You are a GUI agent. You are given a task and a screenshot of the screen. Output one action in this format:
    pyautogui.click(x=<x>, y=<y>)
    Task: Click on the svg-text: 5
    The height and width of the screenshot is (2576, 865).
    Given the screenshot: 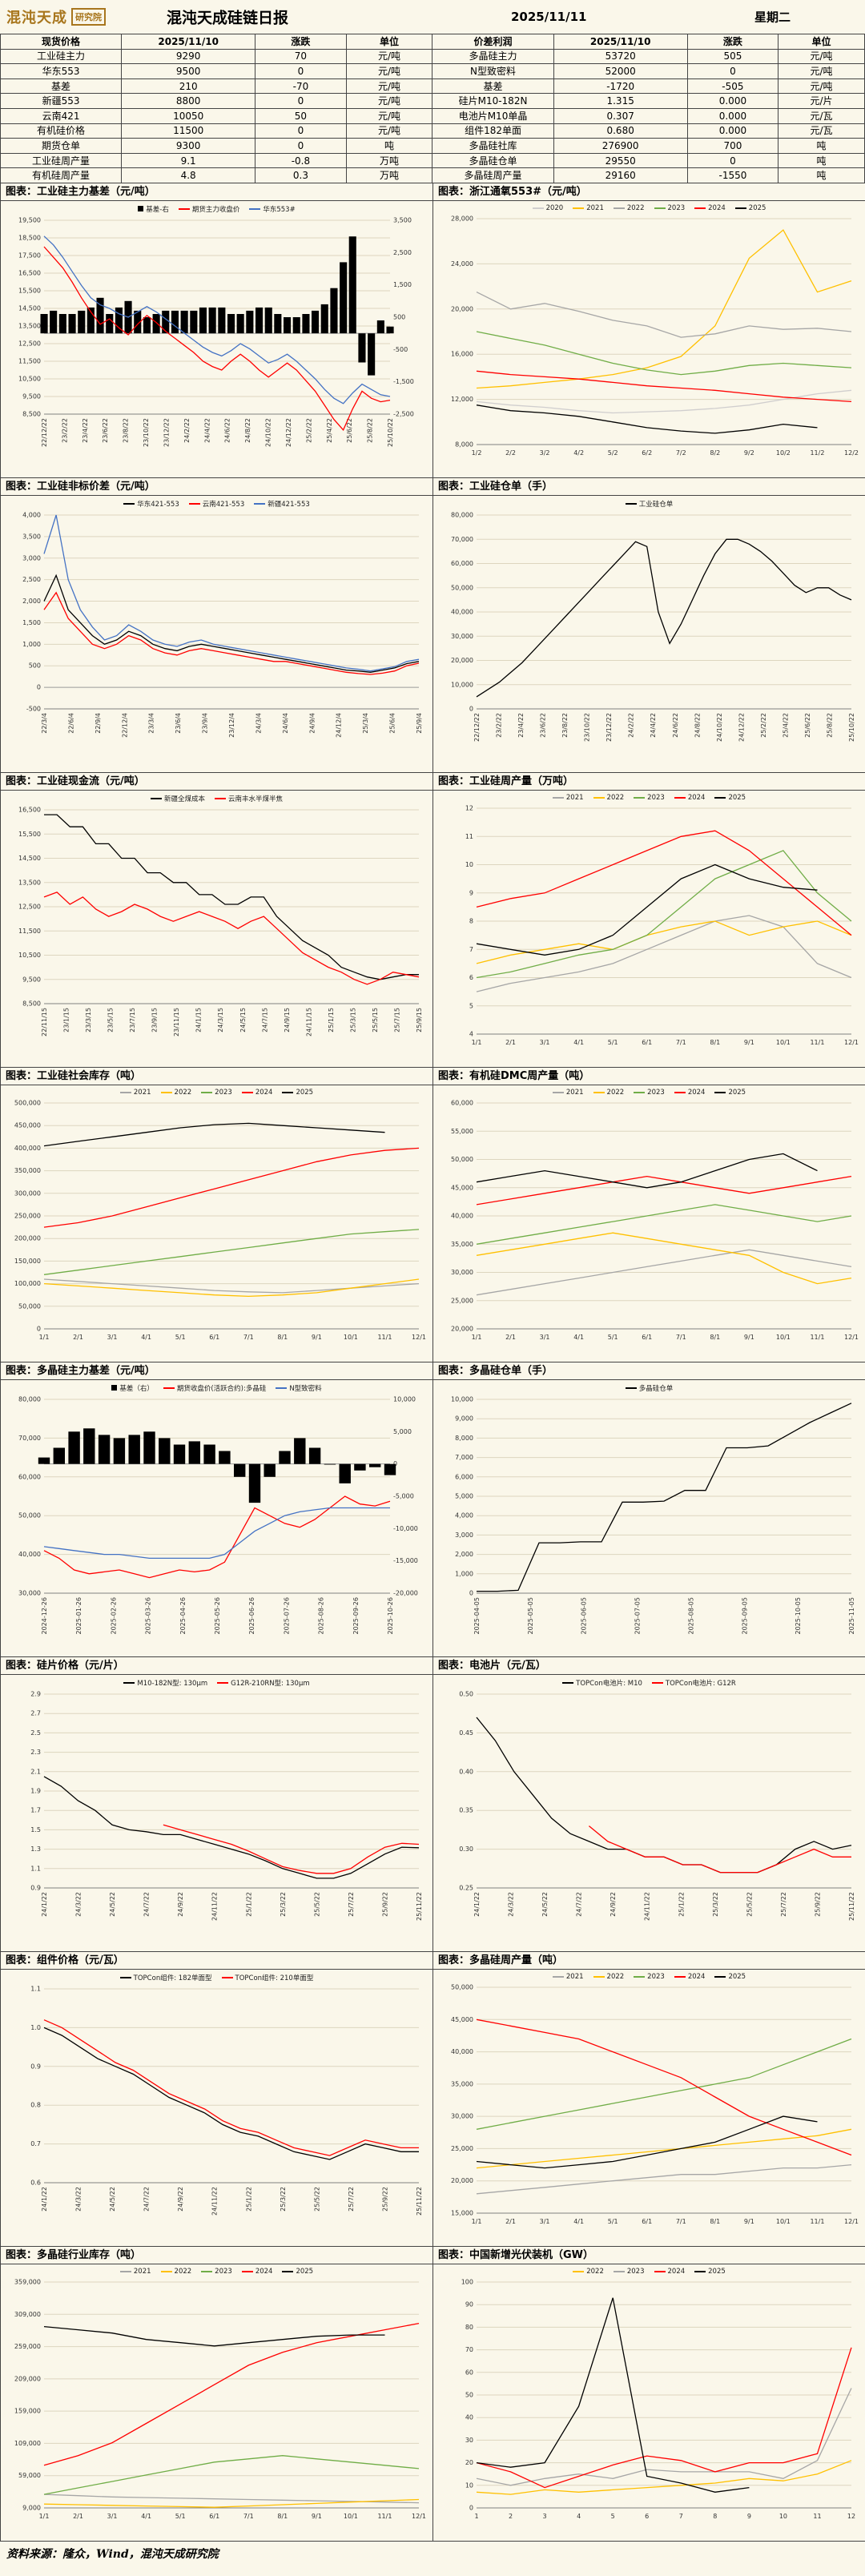 What is the action you would take?
    pyautogui.click(x=471, y=1006)
    